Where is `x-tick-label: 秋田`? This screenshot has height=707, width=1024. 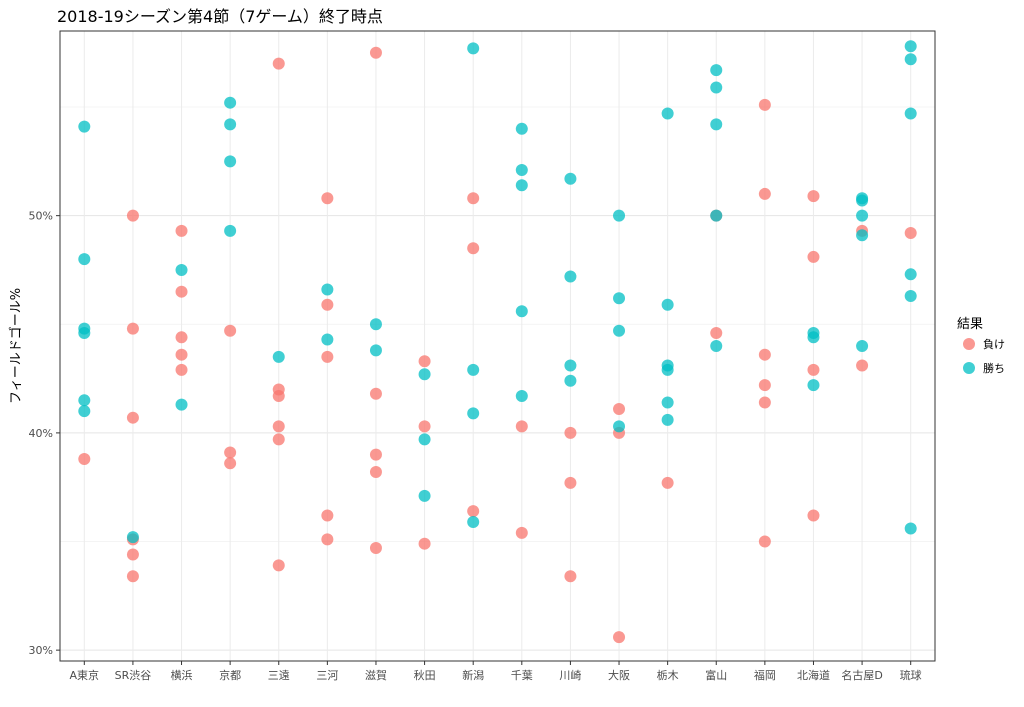
x-tick-label: 秋田 is located at coordinates (425, 675).